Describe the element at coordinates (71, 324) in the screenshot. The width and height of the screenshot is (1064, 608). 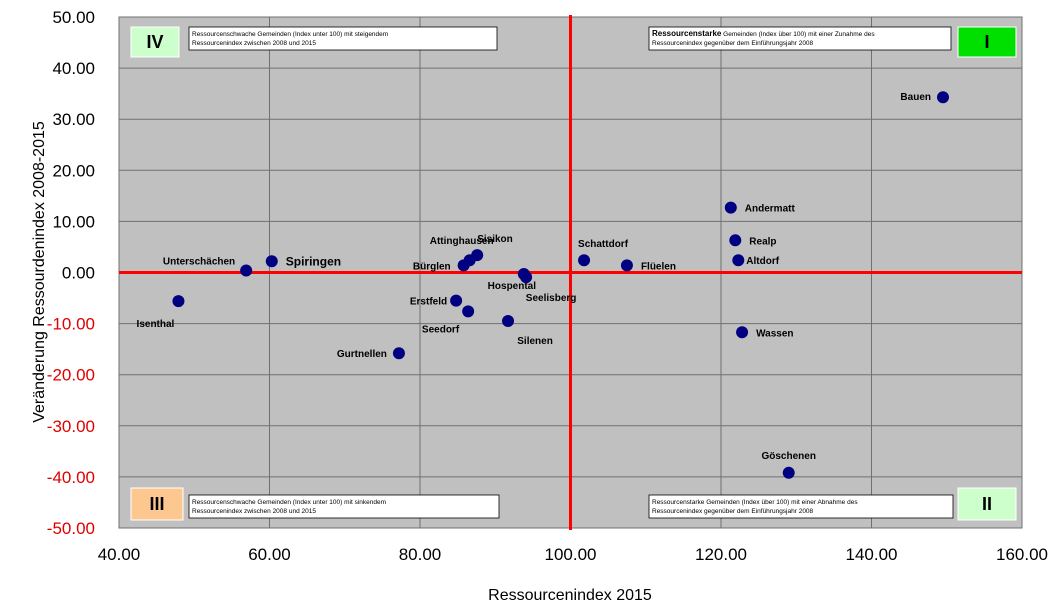
I see `y-tick-label-6: -10.00` at that location.